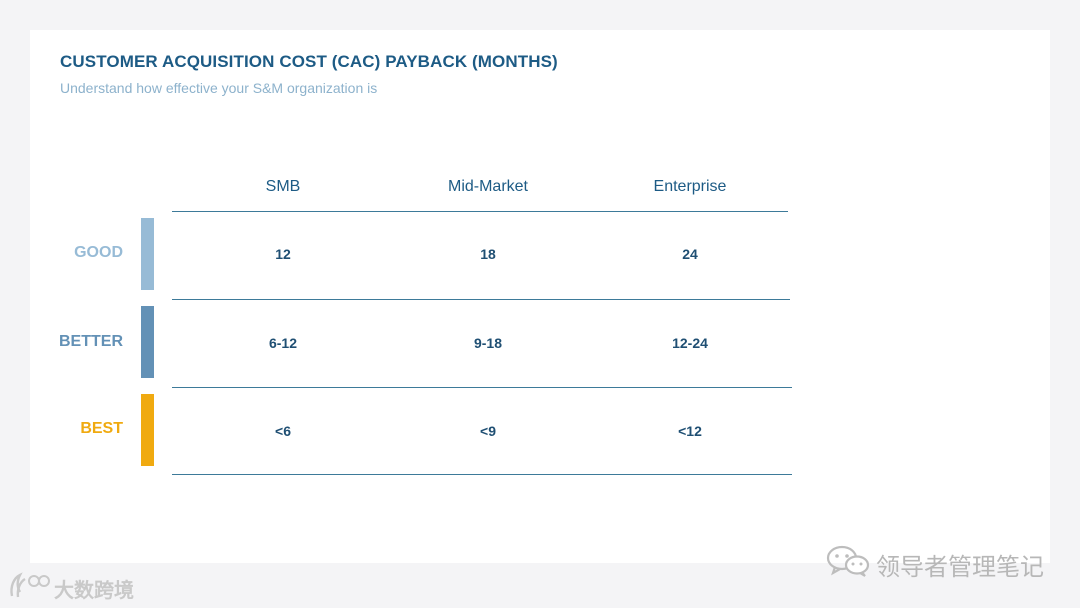 The image size is (1080, 608). Describe the element at coordinates (690, 186) in the screenshot. I see `column-header-enterprise: Enterprise` at that location.